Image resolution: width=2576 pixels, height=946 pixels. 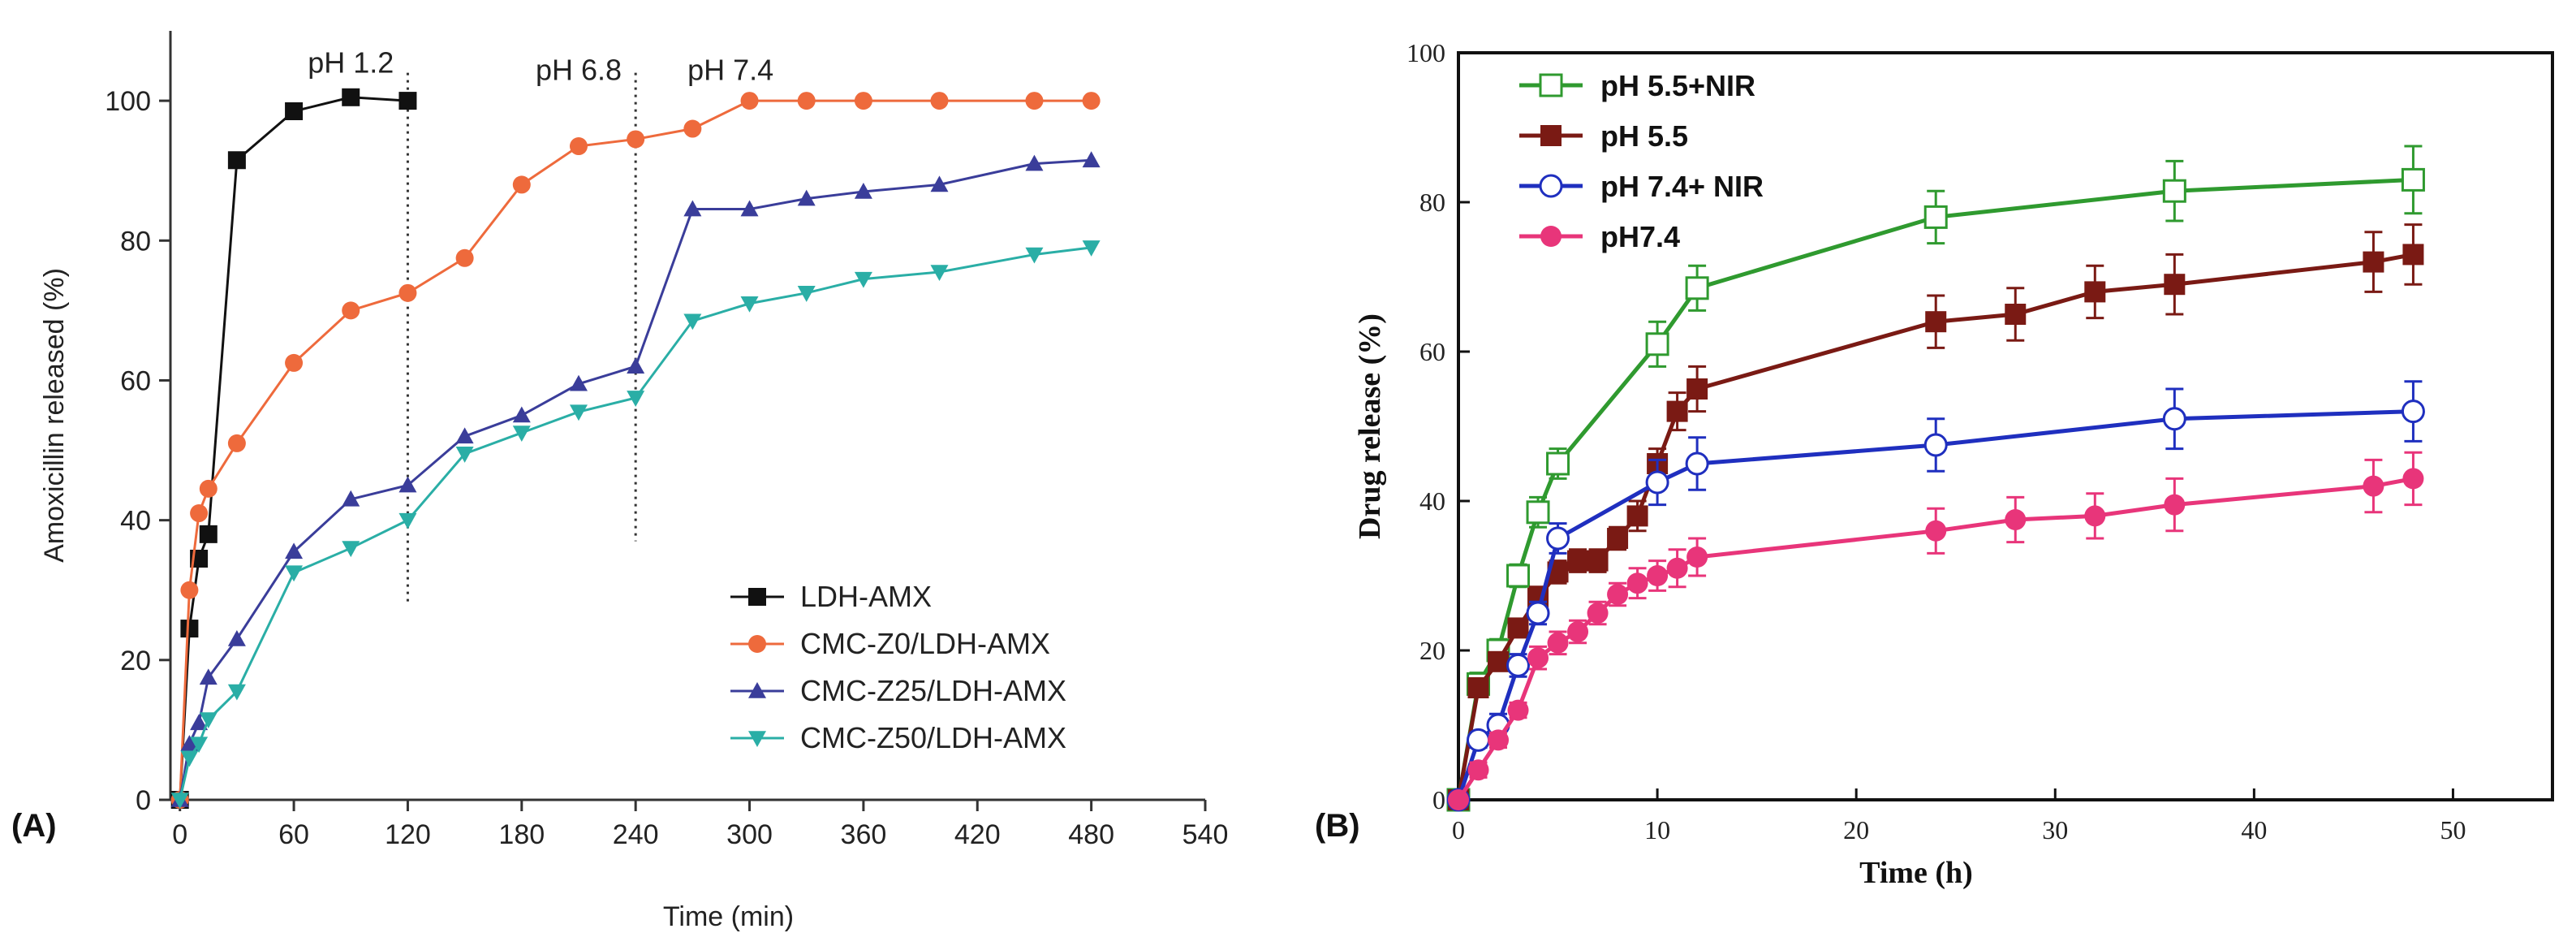 I want to click on y-axis-label: Drug release (%), so click(x=1370, y=426).